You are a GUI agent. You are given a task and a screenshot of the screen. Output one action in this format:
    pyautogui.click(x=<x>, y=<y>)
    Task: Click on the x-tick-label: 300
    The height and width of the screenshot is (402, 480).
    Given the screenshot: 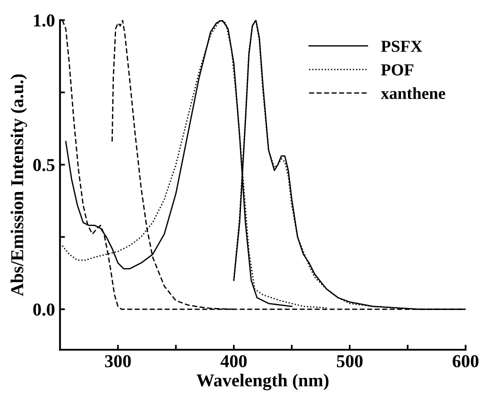 What is the action you would take?
    pyautogui.click(x=118, y=361)
    